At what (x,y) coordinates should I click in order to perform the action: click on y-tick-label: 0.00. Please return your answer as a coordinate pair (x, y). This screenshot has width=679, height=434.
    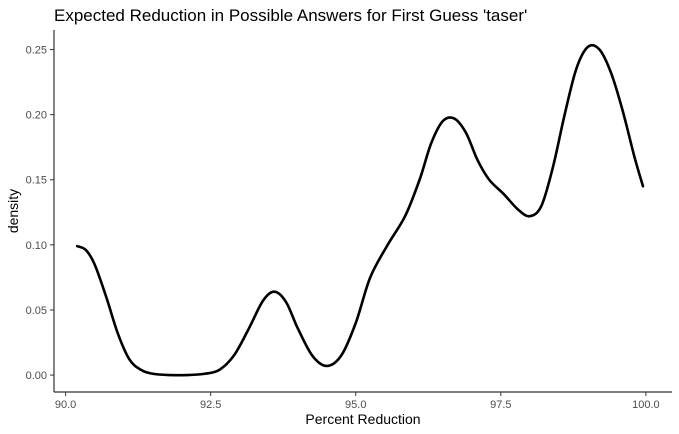
    Looking at the image, I should click on (36, 376).